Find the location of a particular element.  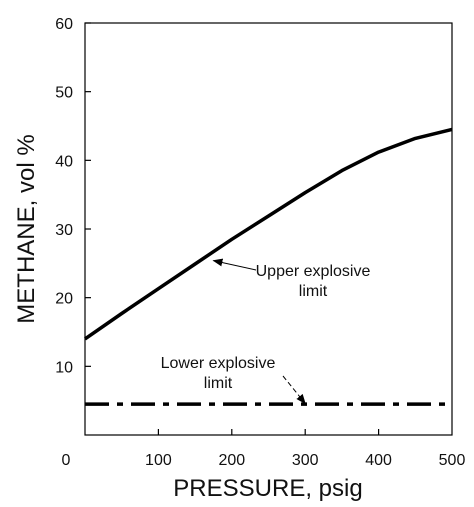

x-tick-label: 100 is located at coordinates (158, 460).